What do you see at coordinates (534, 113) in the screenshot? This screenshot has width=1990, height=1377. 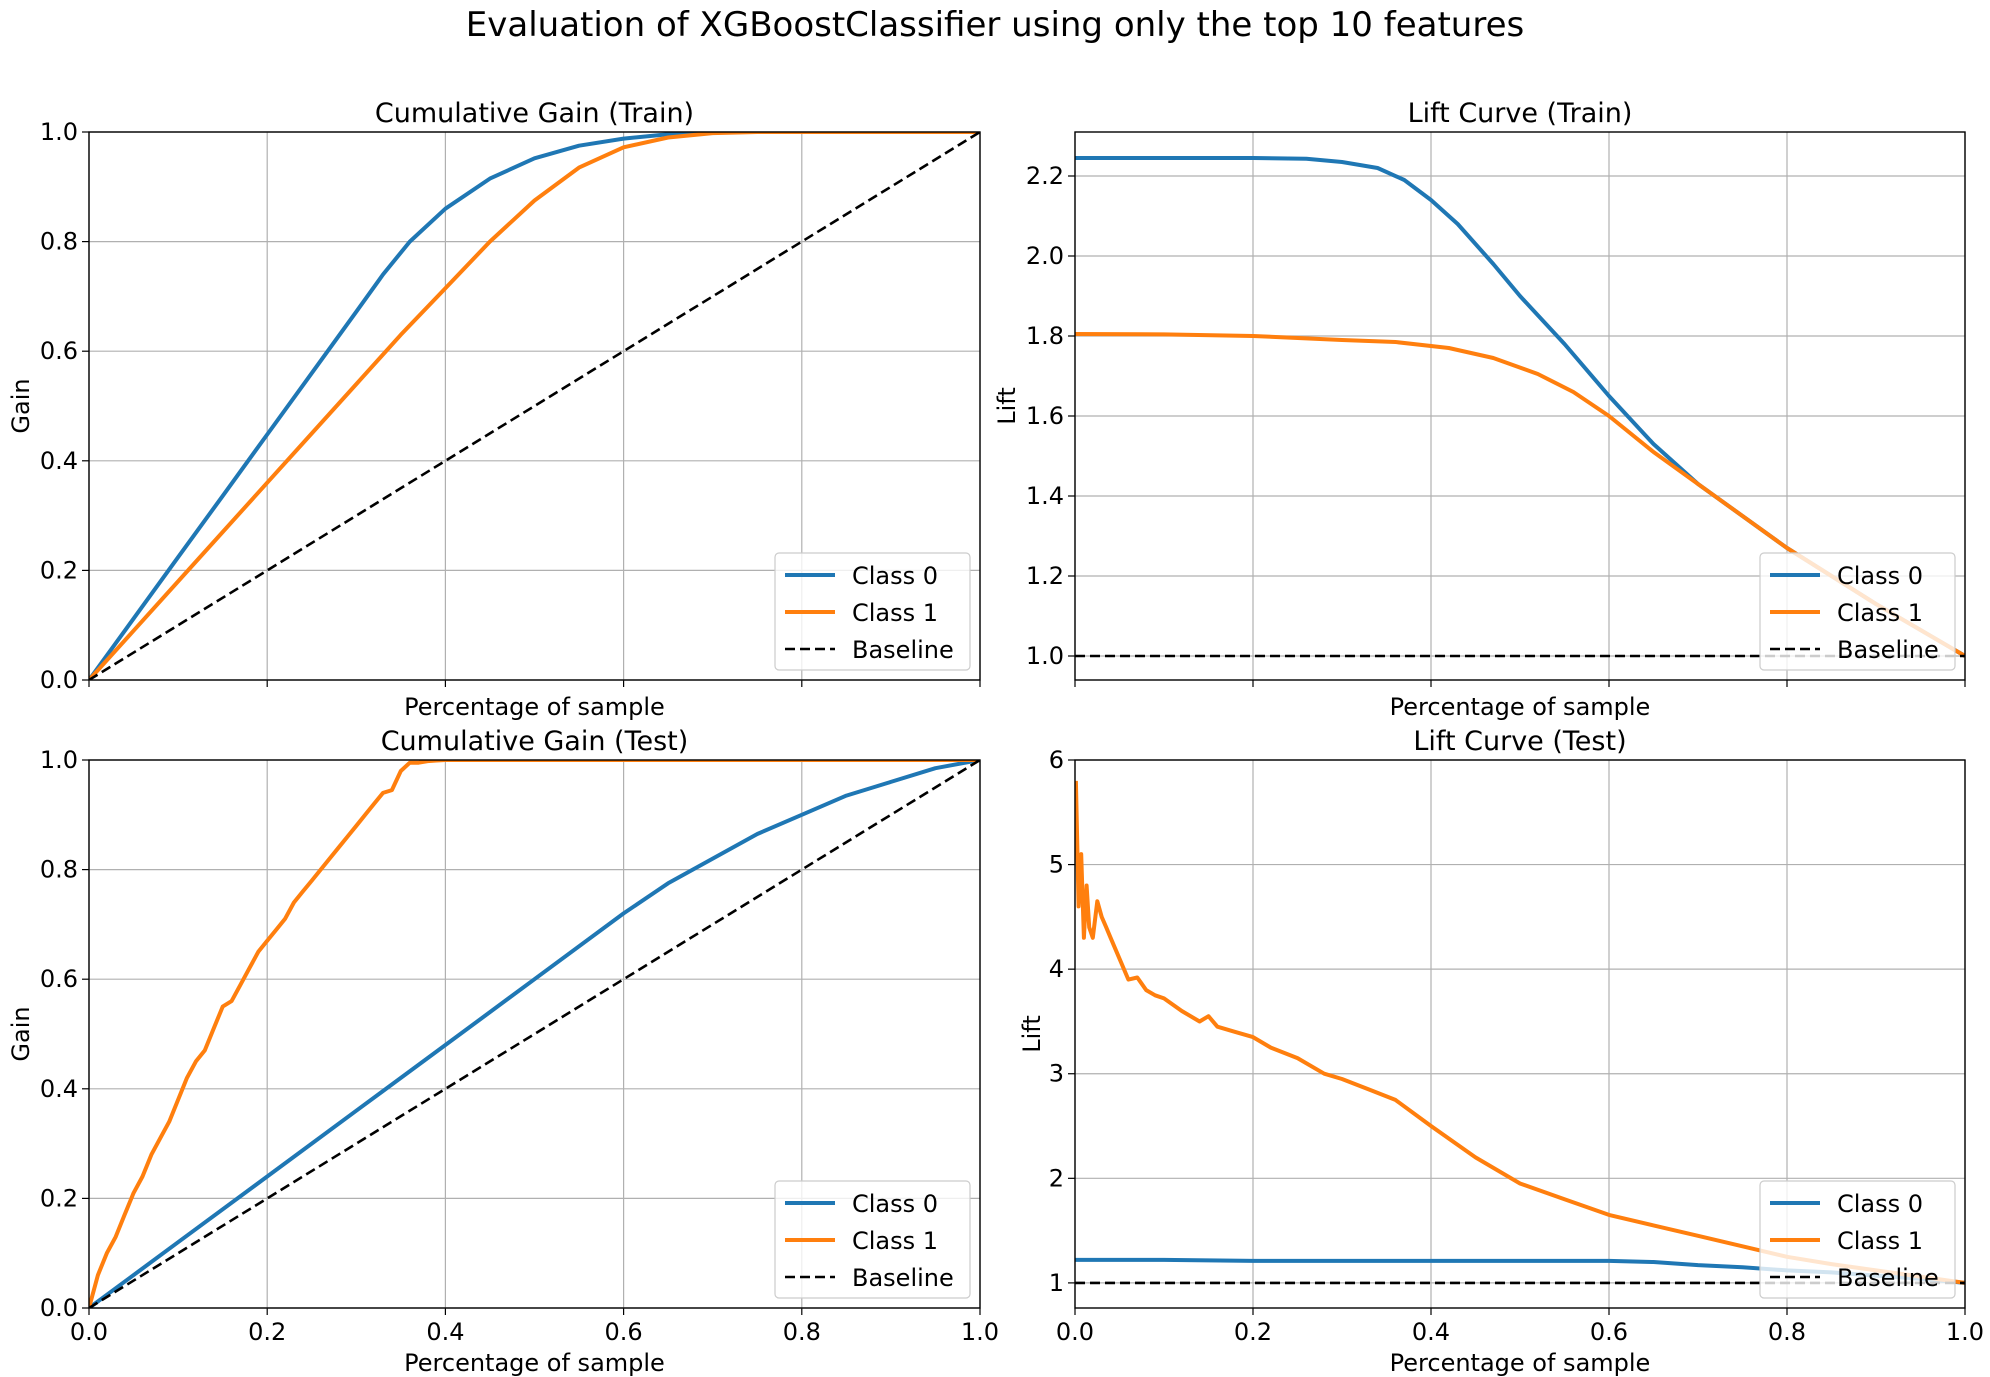 I see `subplot-title: Cumulative Gain (Train)` at bounding box center [534, 113].